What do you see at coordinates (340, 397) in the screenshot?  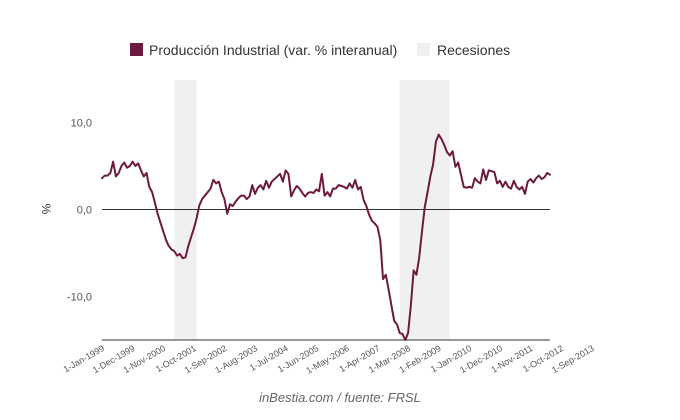 I see `source-credit: inBestia.com / fuente: FRSL` at bounding box center [340, 397].